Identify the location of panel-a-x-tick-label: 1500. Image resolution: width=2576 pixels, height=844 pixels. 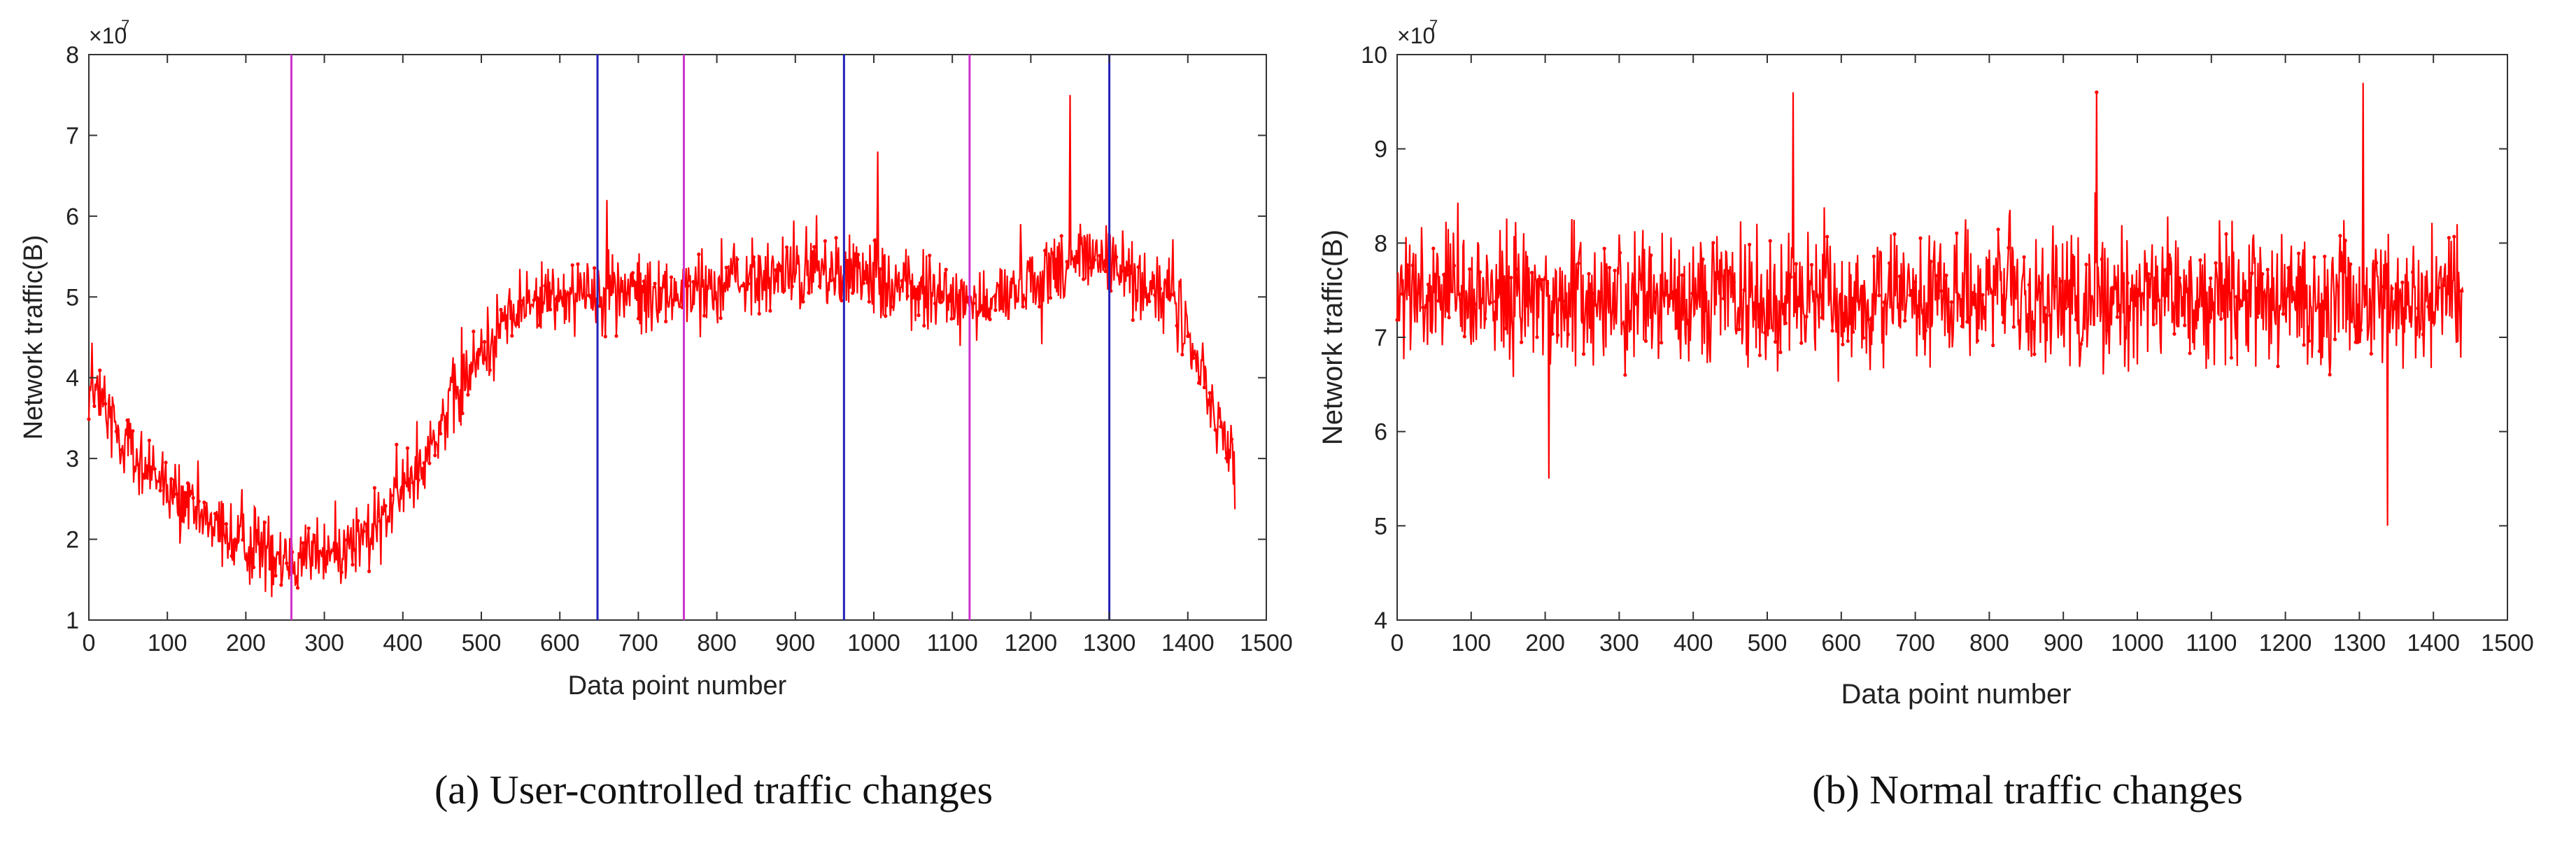
(1266, 643).